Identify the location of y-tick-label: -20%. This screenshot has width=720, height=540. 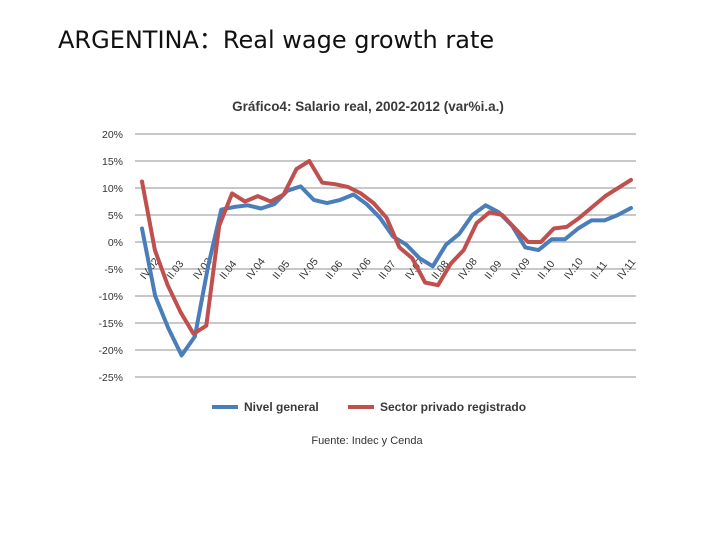
(110, 351).